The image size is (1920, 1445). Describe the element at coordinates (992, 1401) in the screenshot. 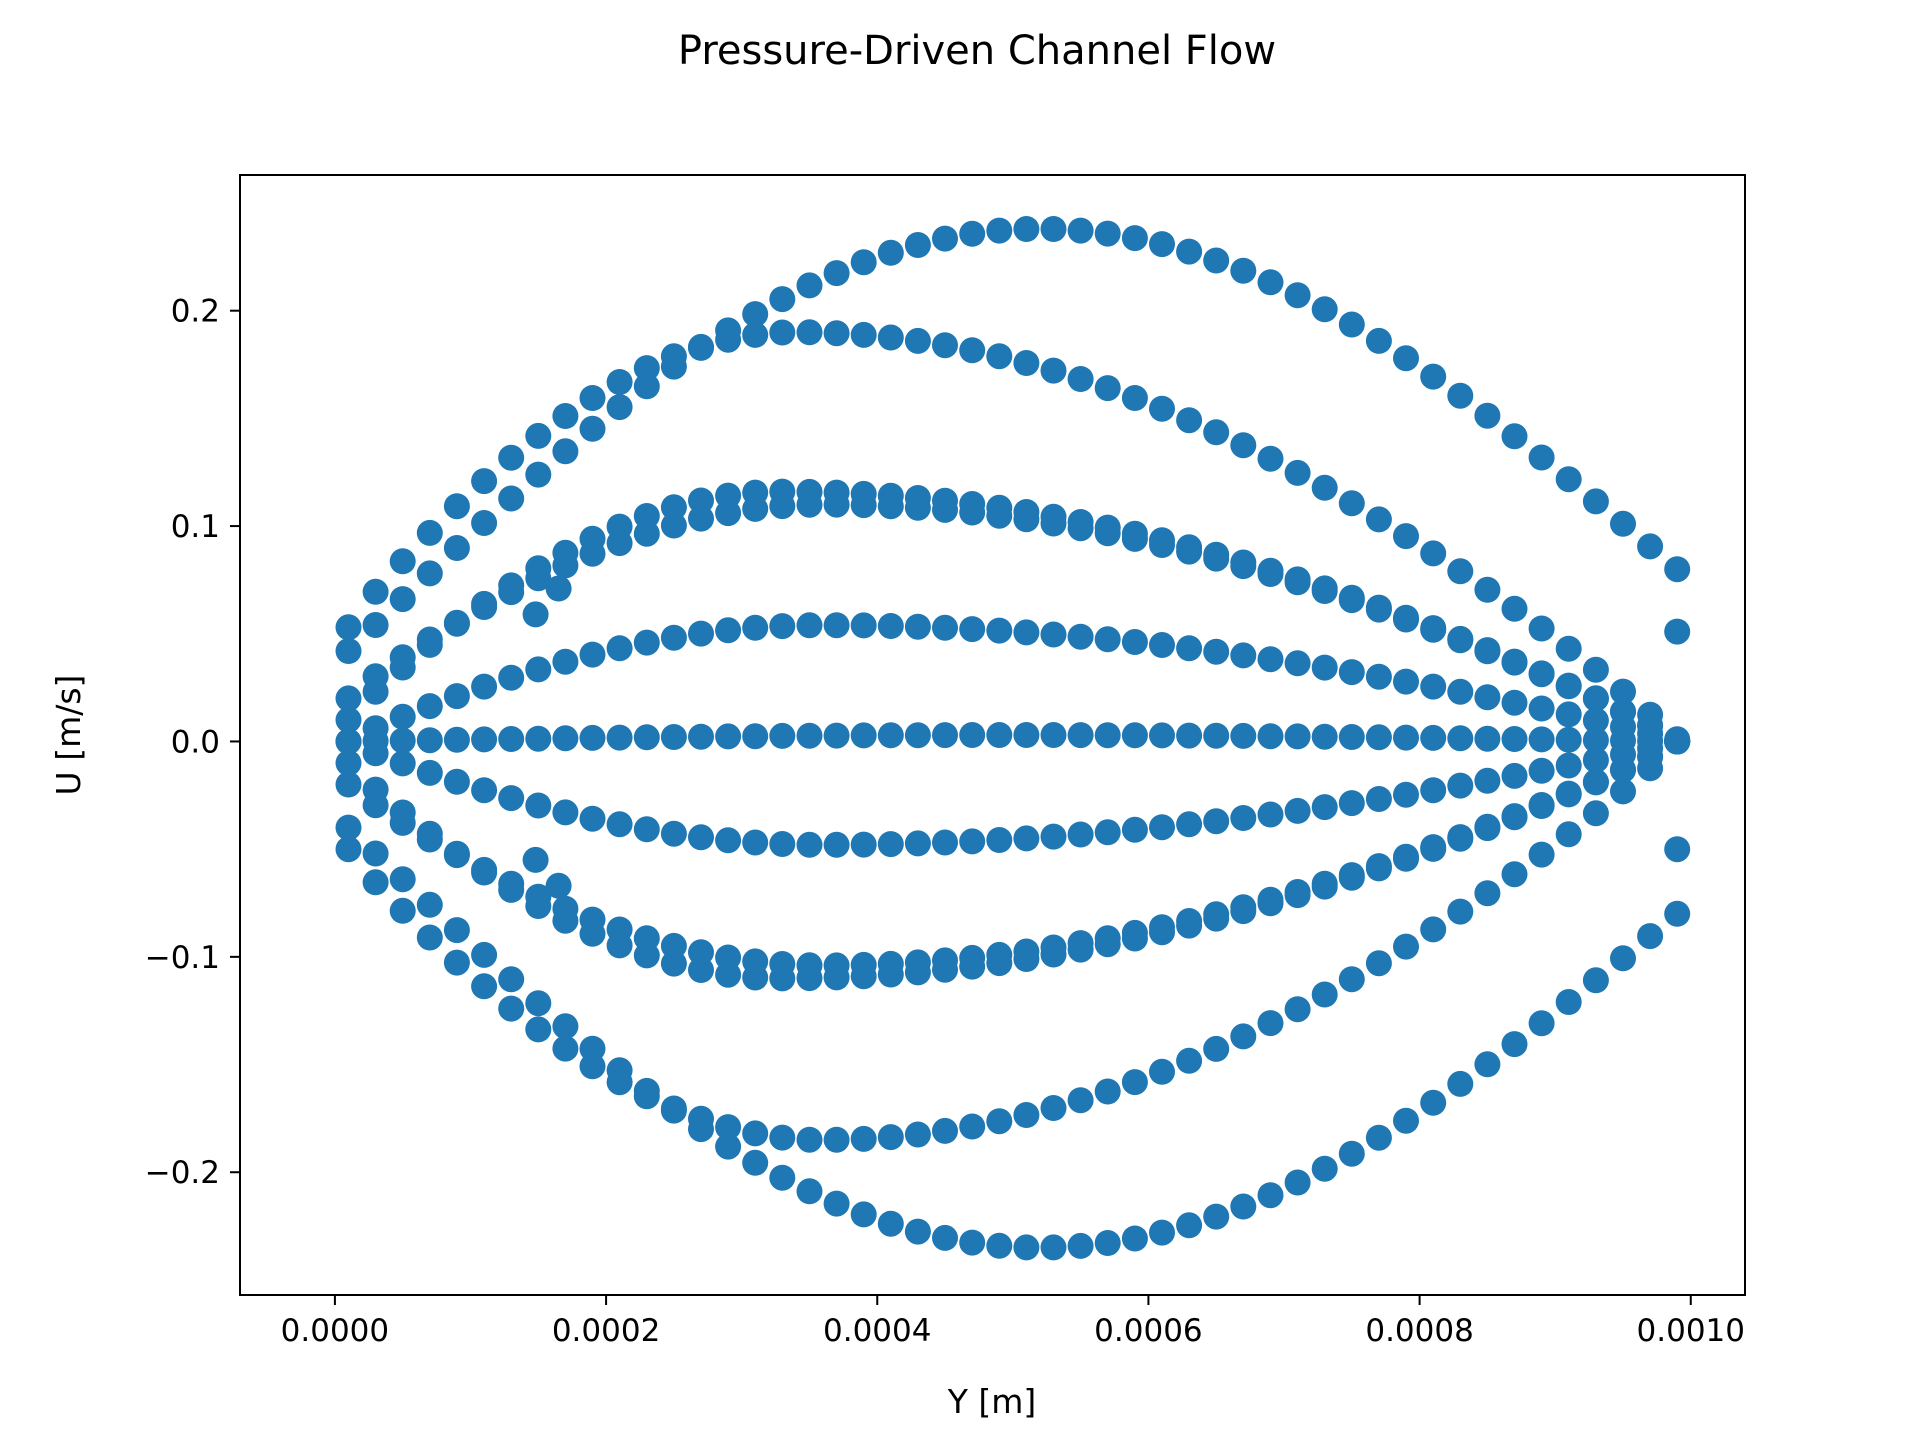

I see `x-axis-label: Y [m]` at that location.